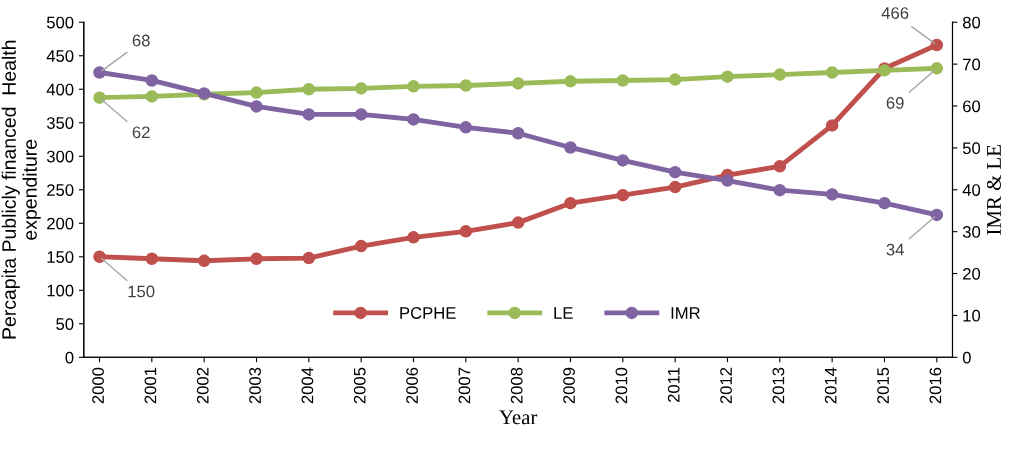 This screenshot has width=1022, height=454. I want to click on x-tick-label: 2006, so click(412, 385).